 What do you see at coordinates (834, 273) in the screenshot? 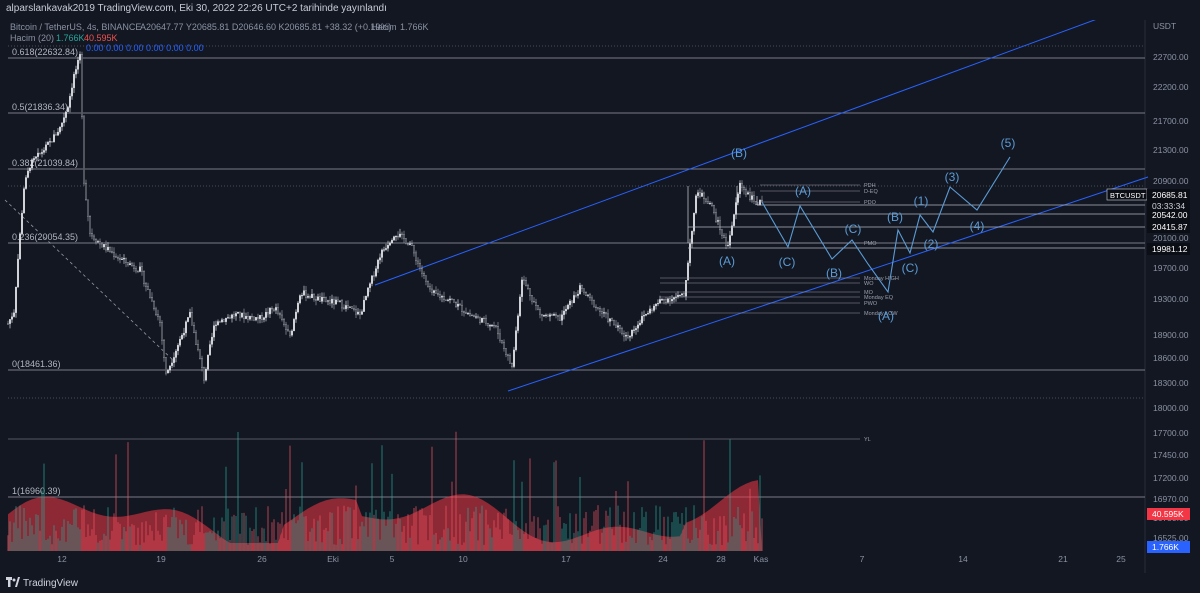
I see `wave-label: (B)` at bounding box center [834, 273].